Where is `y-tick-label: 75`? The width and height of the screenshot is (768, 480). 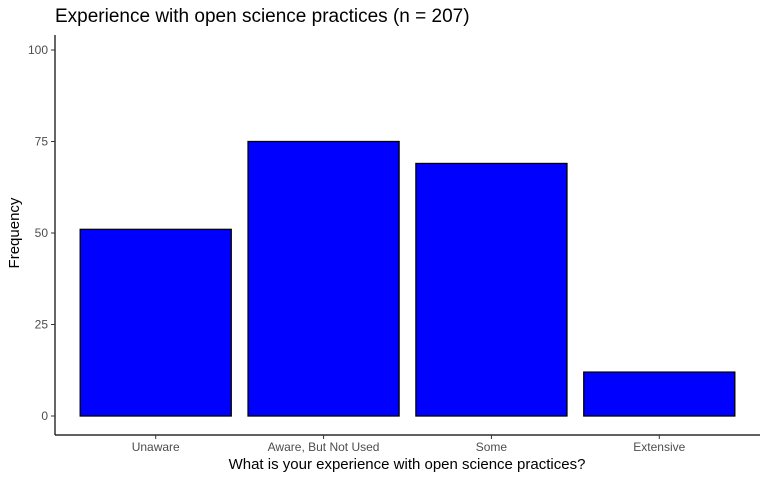 y-tick-label: 75 is located at coordinates (42, 142).